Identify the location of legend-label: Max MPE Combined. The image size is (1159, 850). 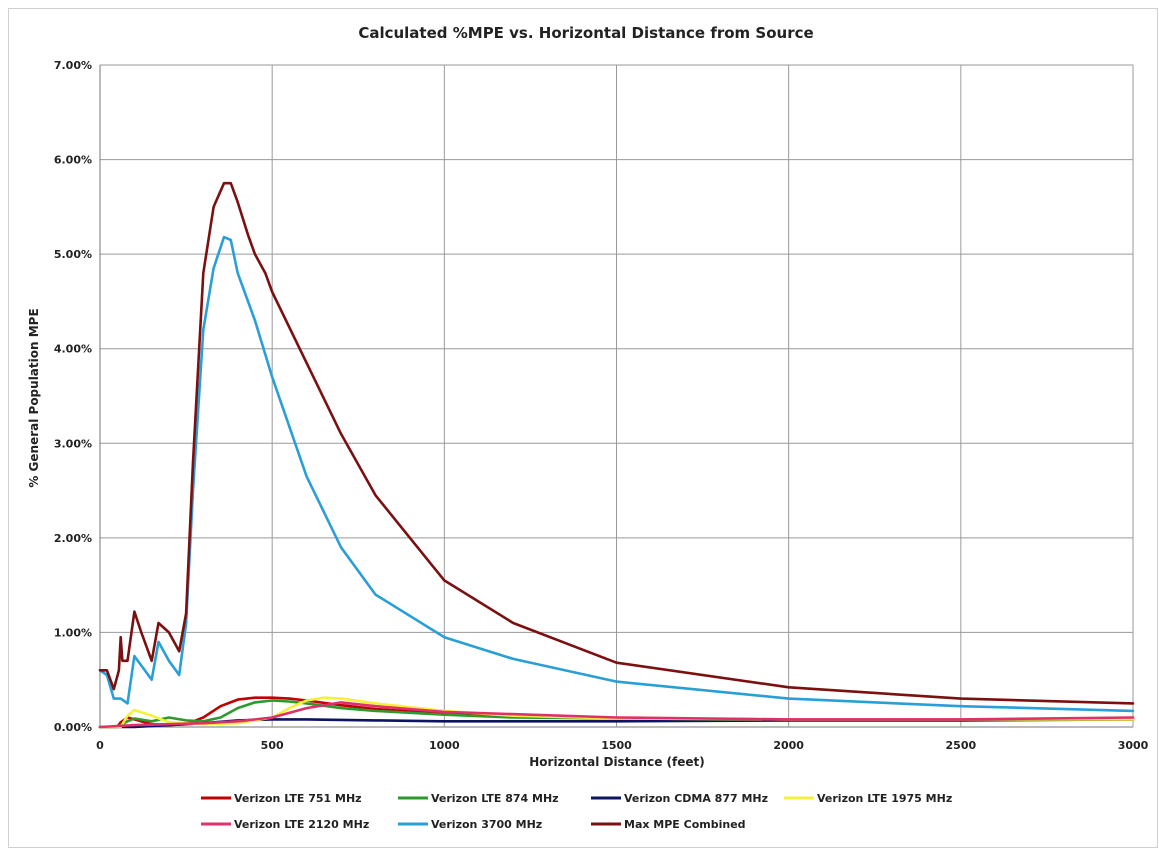
(685, 824).